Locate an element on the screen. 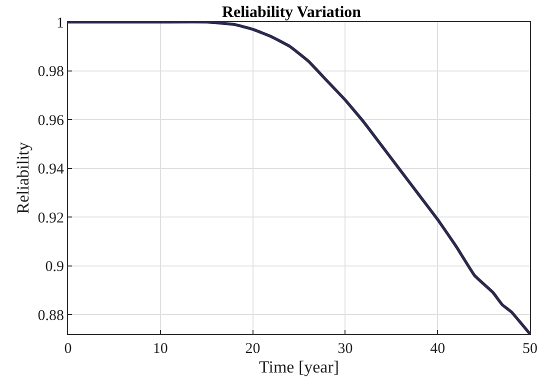 This screenshot has width=550, height=385. x-axis-title: Time [year] is located at coordinates (299, 366).